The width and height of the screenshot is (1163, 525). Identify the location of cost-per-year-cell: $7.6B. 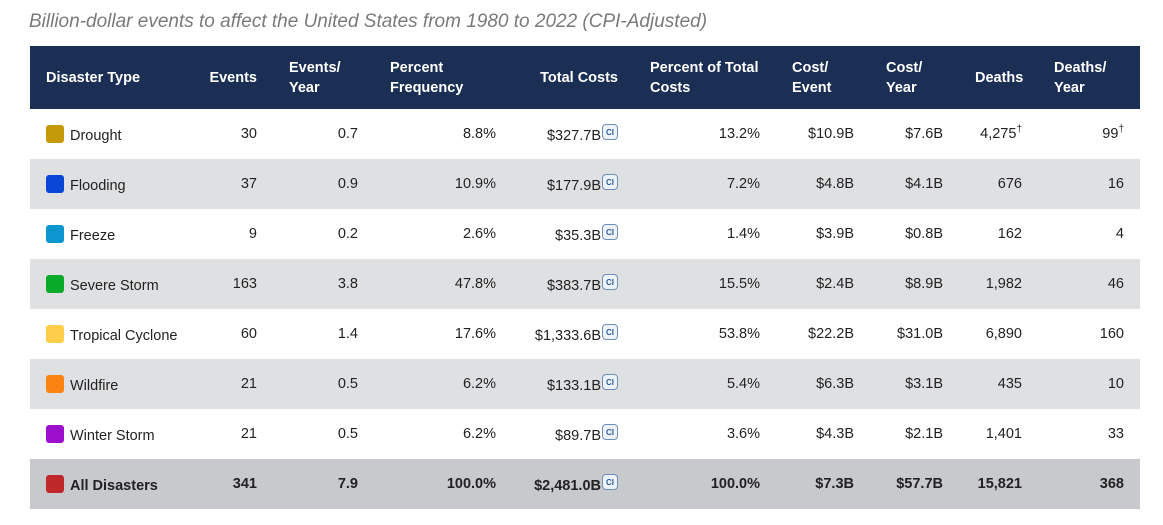
(914, 134).